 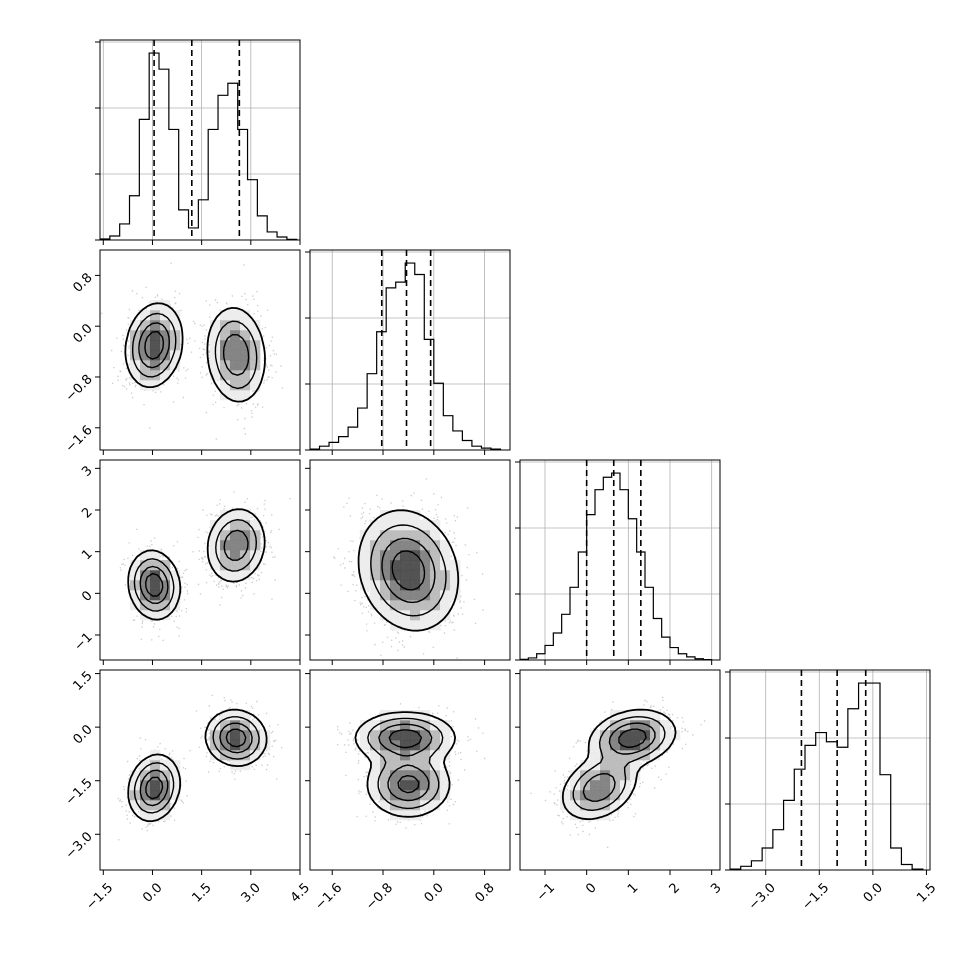 What do you see at coordinates (591, 888) in the screenshot?
I see `x-tick-label: 0` at bounding box center [591, 888].